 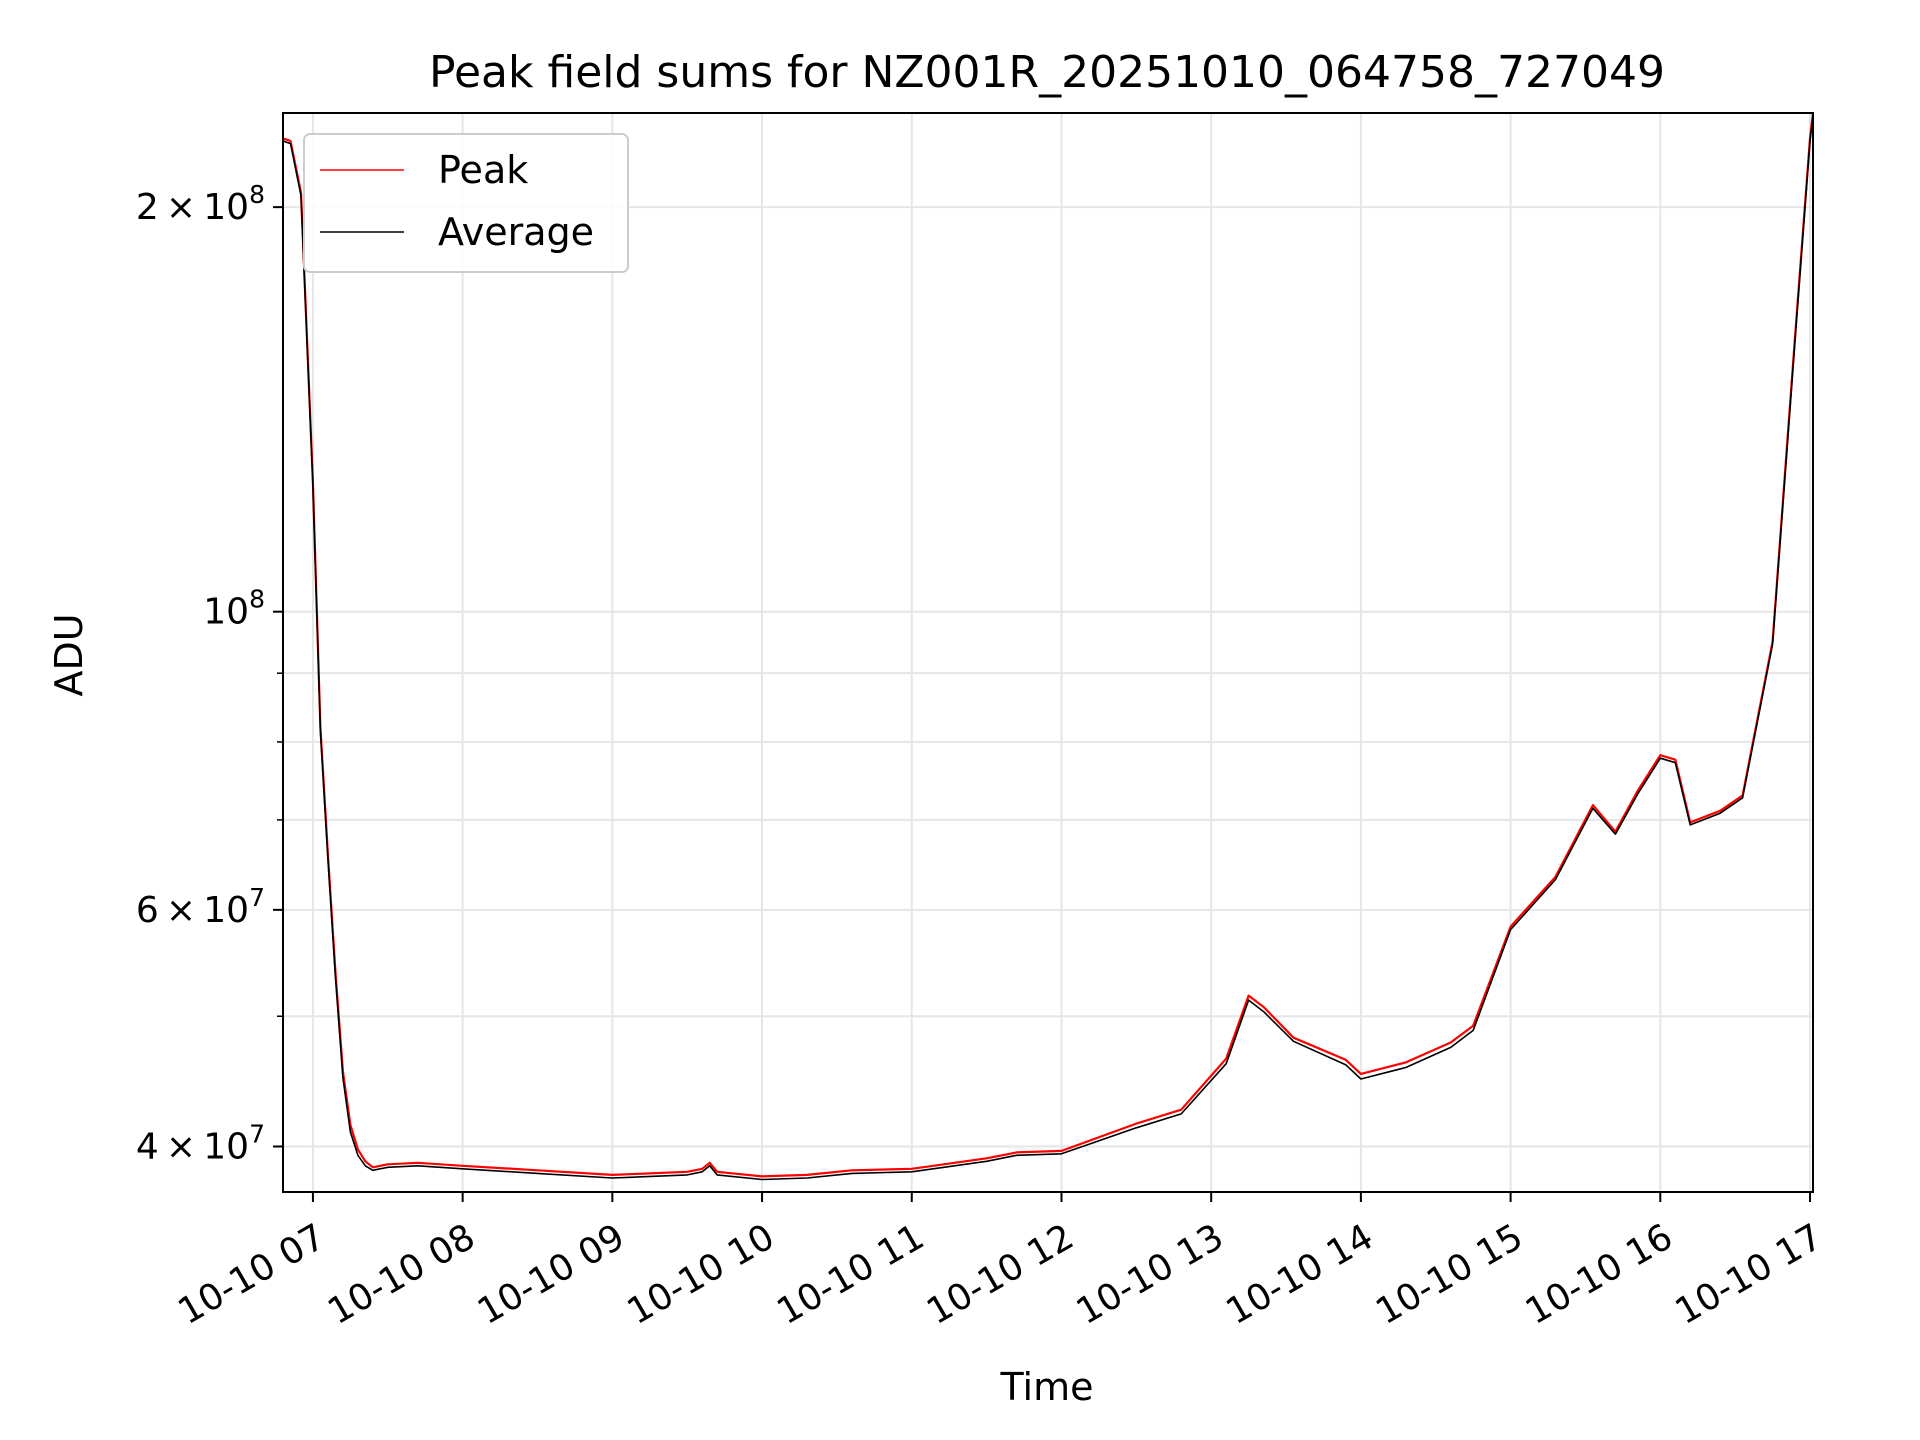 I want to click on x-axis-label: Time, so click(x=1047, y=1387).